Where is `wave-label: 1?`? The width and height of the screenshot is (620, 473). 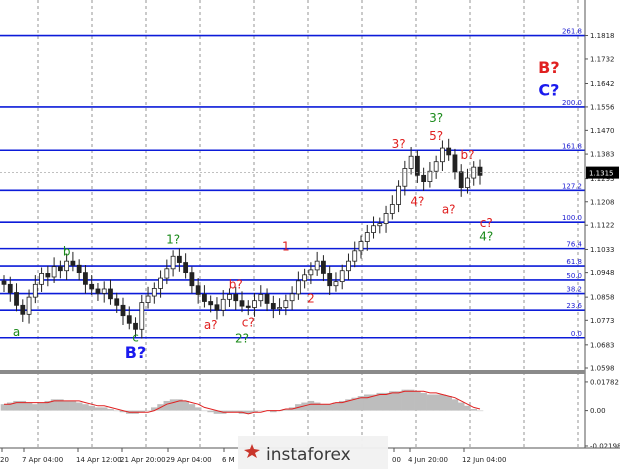
wave-label: 1? is located at coordinates (173, 239).